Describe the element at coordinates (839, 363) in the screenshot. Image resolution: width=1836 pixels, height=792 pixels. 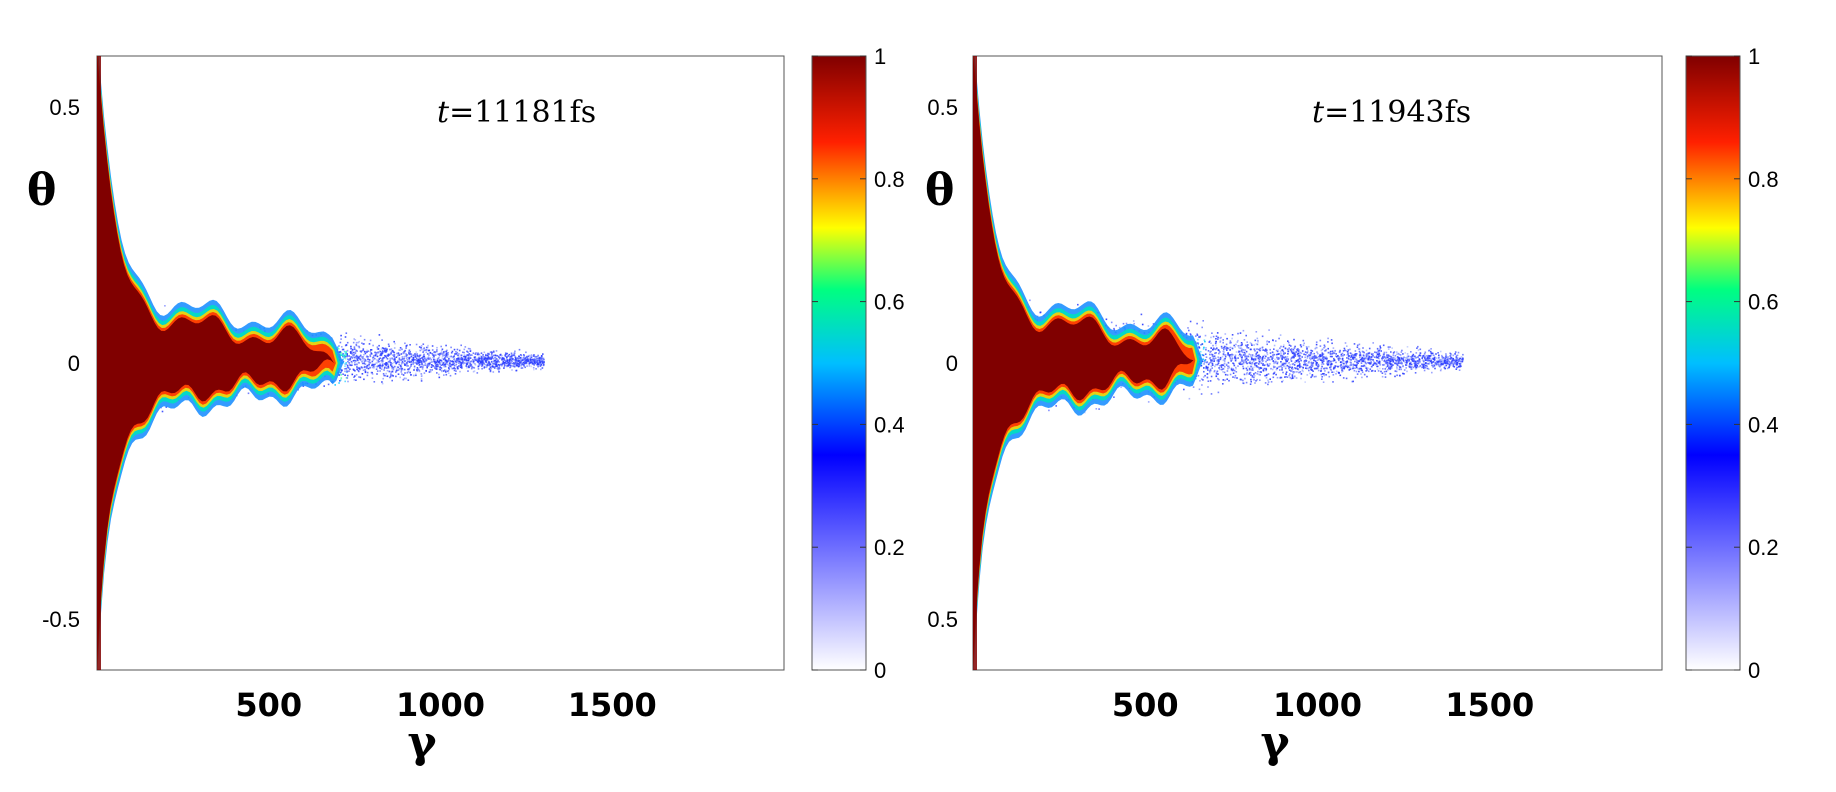
I see `colorbar` at that location.